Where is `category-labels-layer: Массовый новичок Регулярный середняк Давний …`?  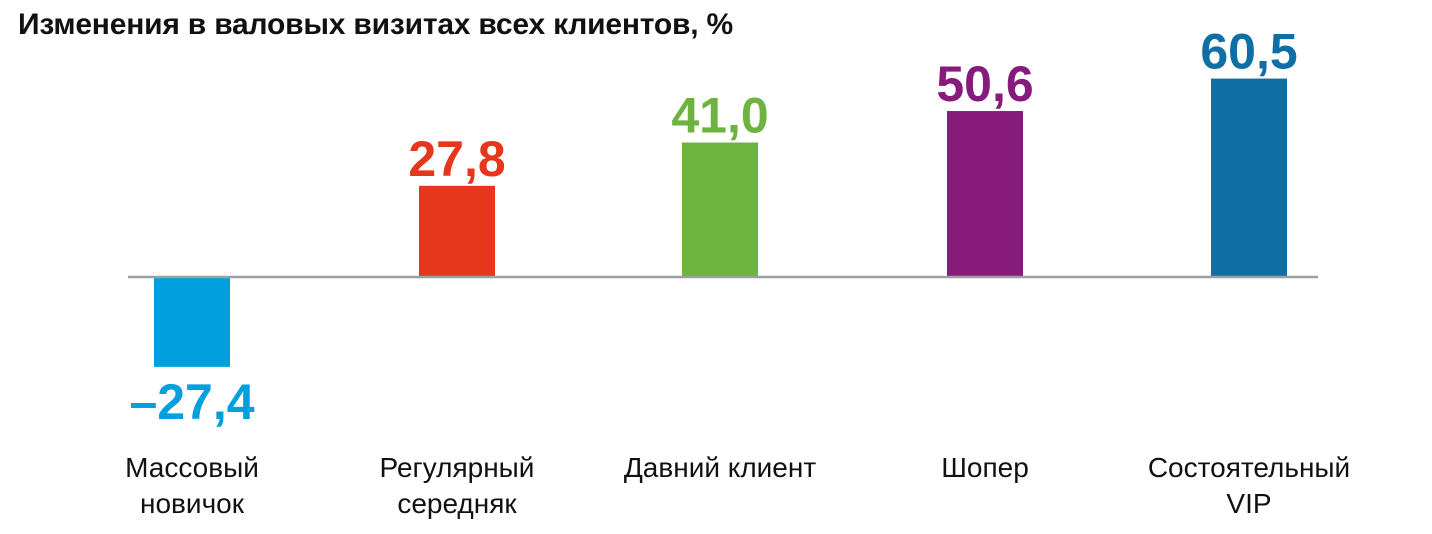 category-labels-layer: Массовый новичок Регулярный середняк Давний … is located at coordinates (737, 485).